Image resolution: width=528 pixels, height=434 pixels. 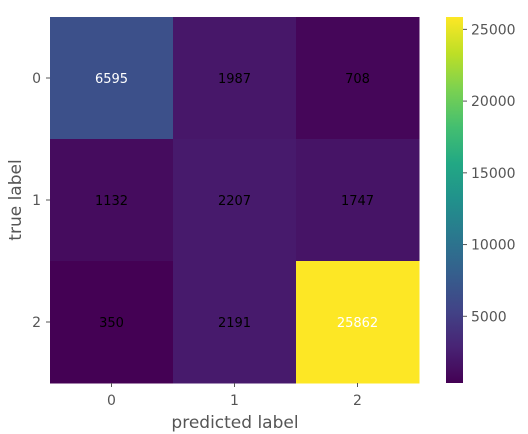 I want to click on colorbar, so click(x=454, y=200).